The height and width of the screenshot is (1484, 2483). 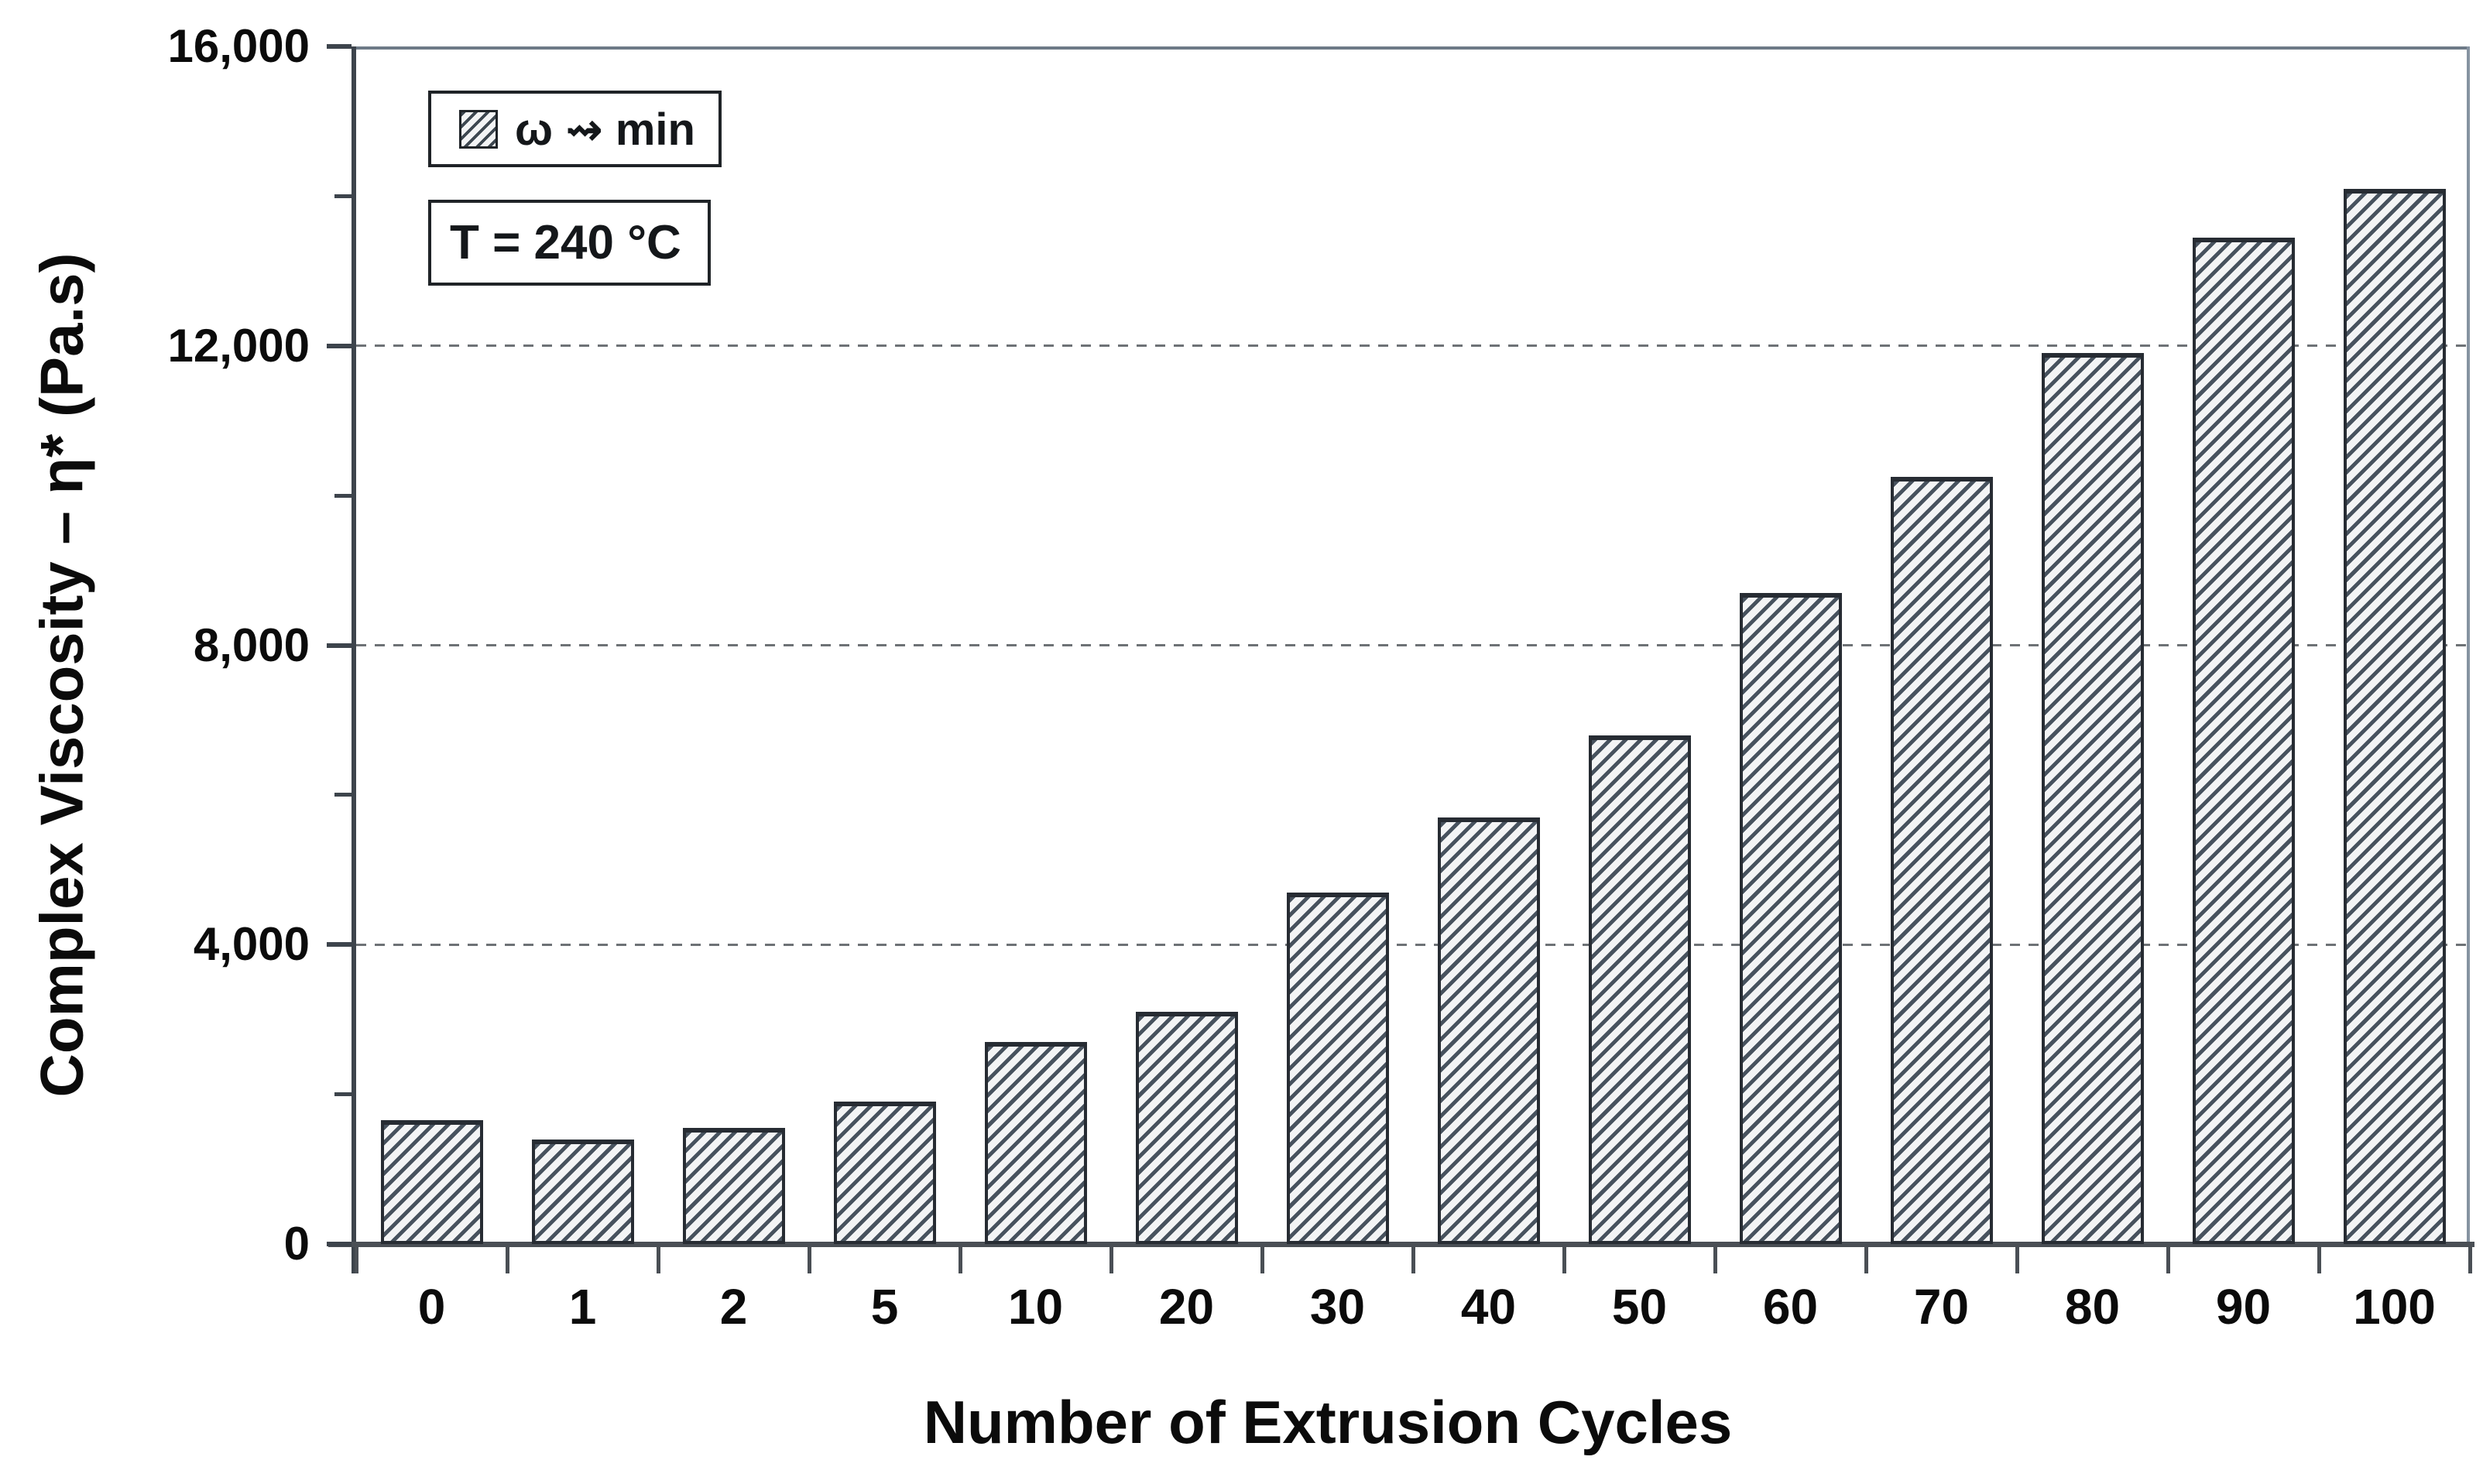 What do you see at coordinates (1186, 1307) in the screenshot?
I see `x-tick-label: 20` at bounding box center [1186, 1307].